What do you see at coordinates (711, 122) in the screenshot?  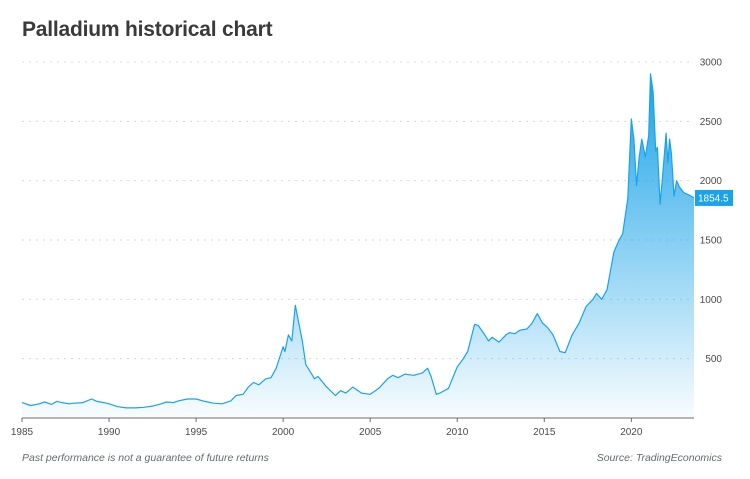 I see `y-tick-label: 2500` at bounding box center [711, 122].